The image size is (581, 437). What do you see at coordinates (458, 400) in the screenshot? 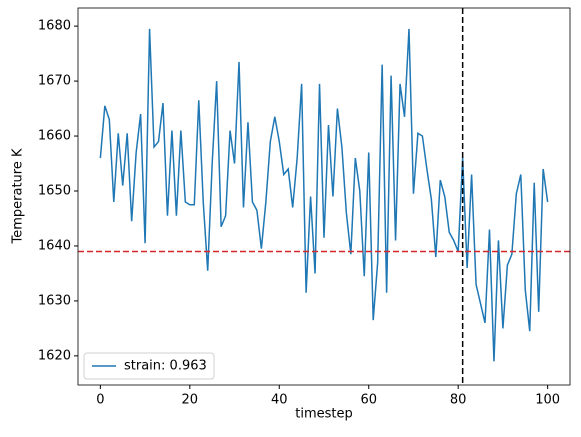
I see `x-tick-label: 80` at bounding box center [458, 400].